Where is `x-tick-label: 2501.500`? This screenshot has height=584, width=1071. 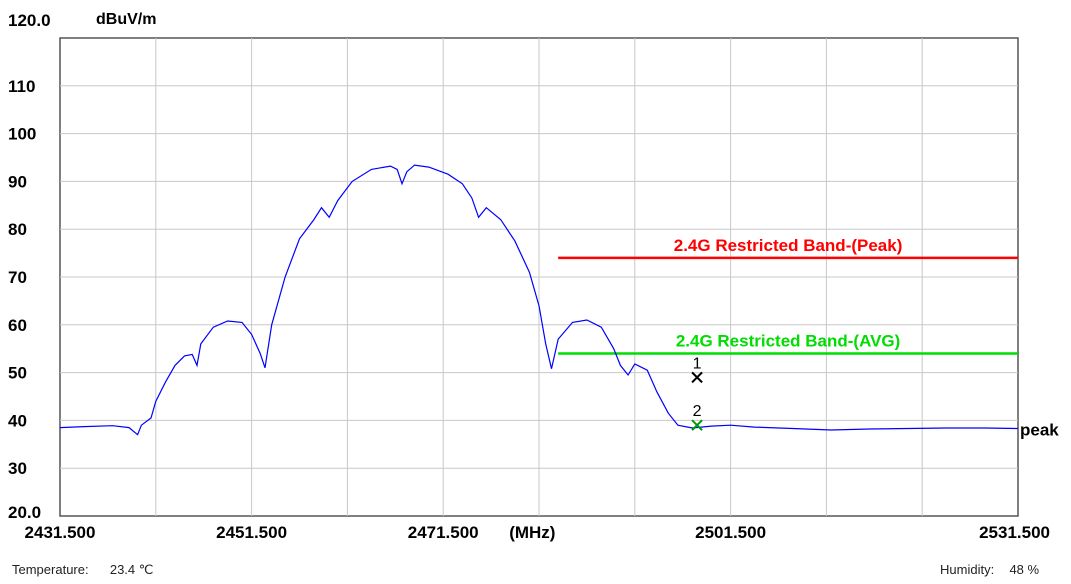
x-tick-label: 2501.500 is located at coordinates (730, 532).